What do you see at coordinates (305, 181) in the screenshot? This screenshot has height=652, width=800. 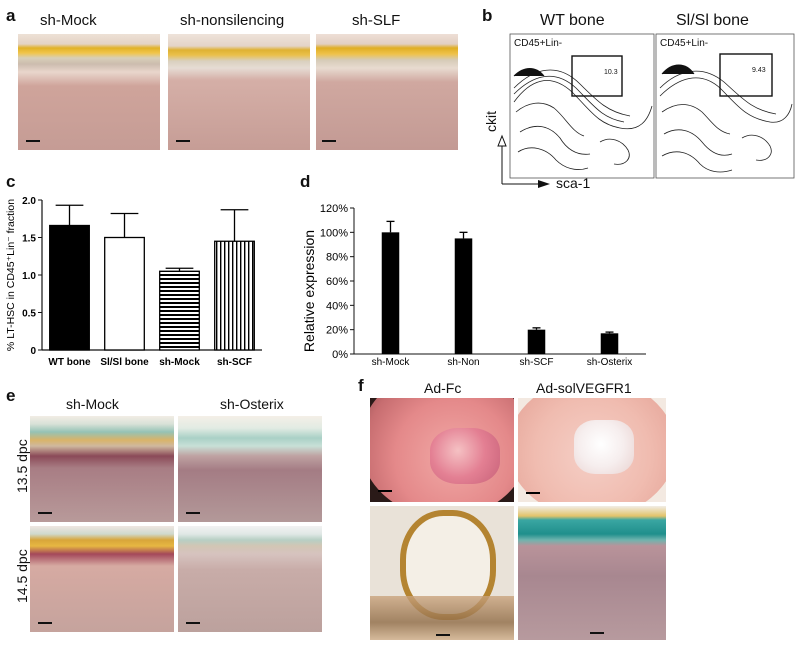 I see `panel-label-d: d` at bounding box center [305, 181].